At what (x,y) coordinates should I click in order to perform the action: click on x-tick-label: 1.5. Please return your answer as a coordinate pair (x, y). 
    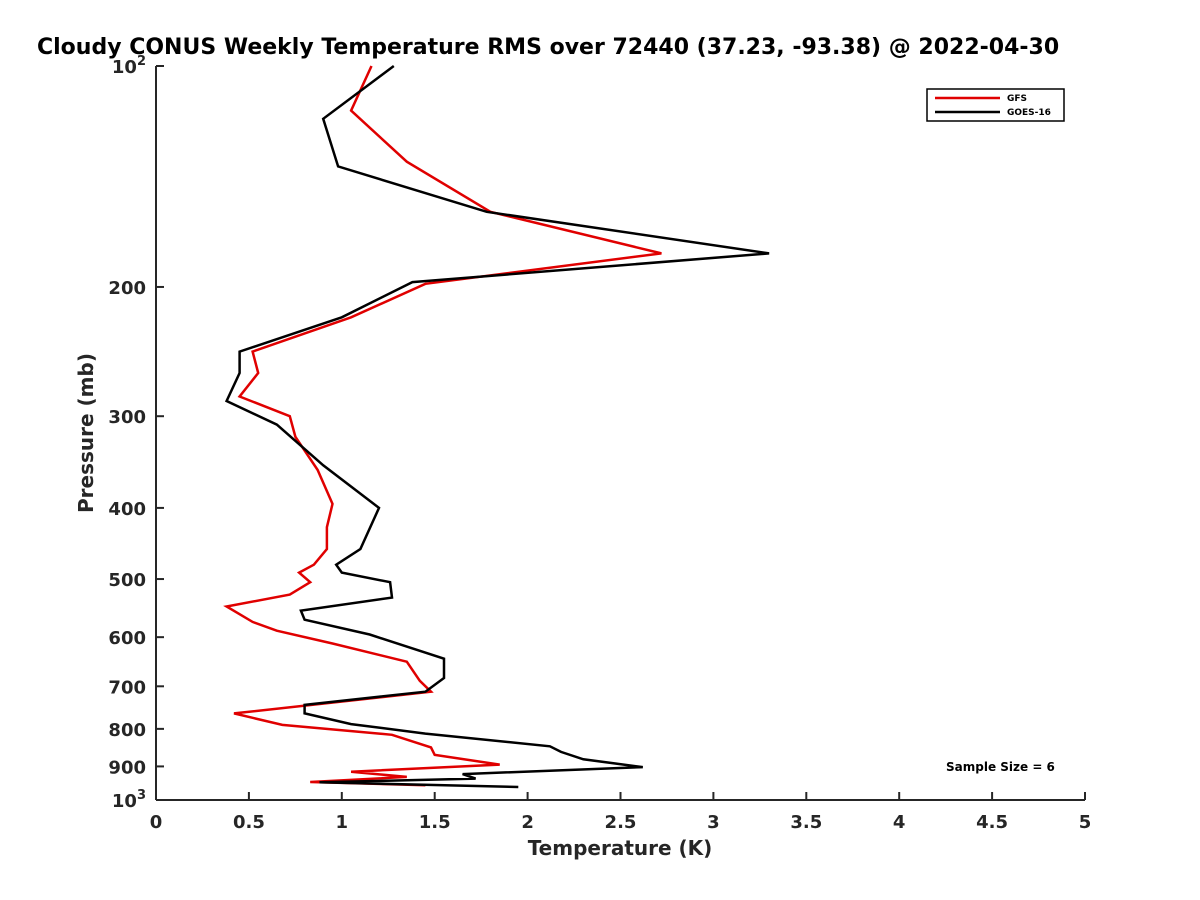
    Looking at the image, I should click on (435, 822).